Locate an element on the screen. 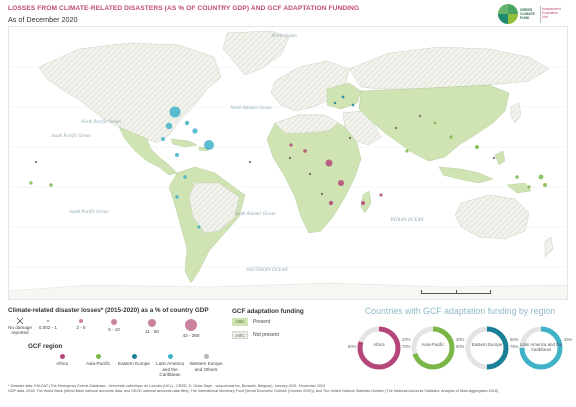 The image size is (576, 407). loss-legend-item: 6 - 10 is located at coordinates (114, 324).